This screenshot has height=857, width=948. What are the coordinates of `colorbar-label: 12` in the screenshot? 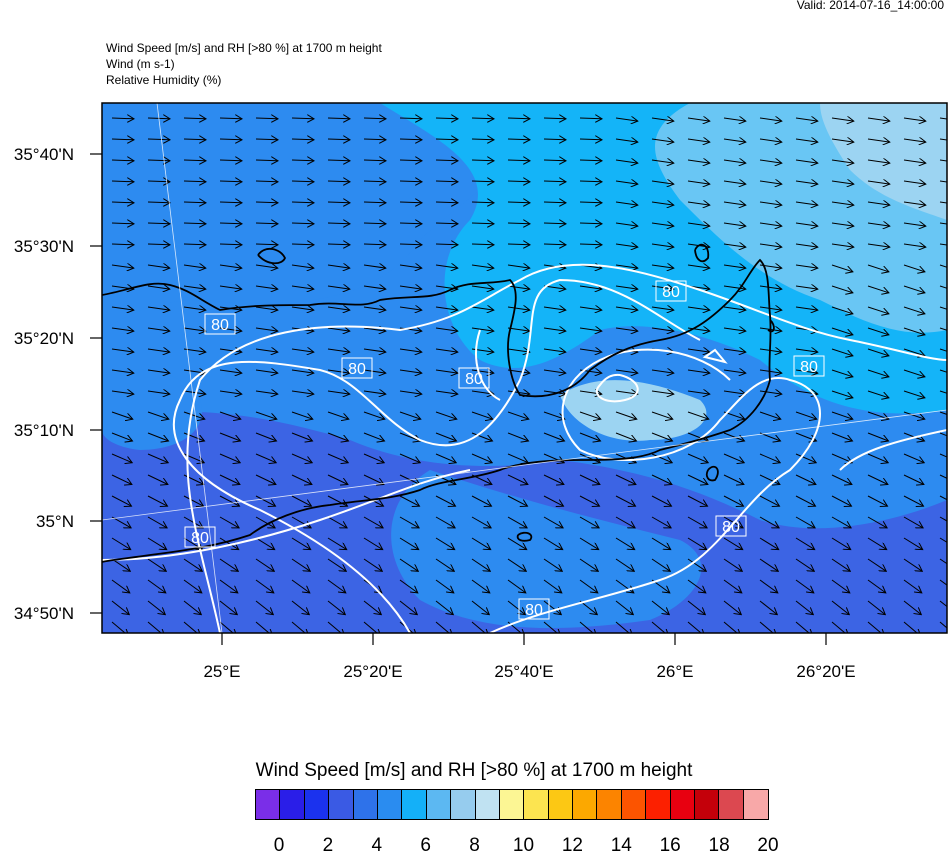 It's located at (572, 845).